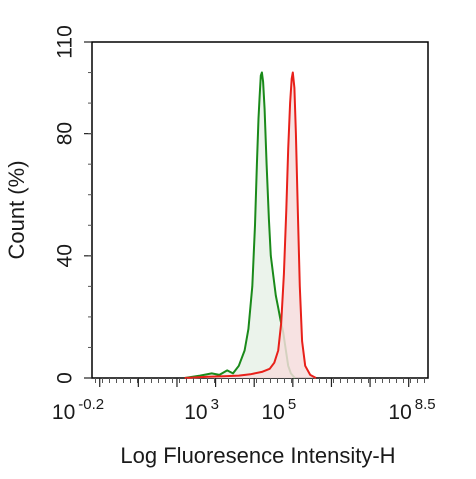  What do you see at coordinates (215, 404) in the screenshot?
I see `x-tick-exponent: 3` at bounding box center [215, 404].